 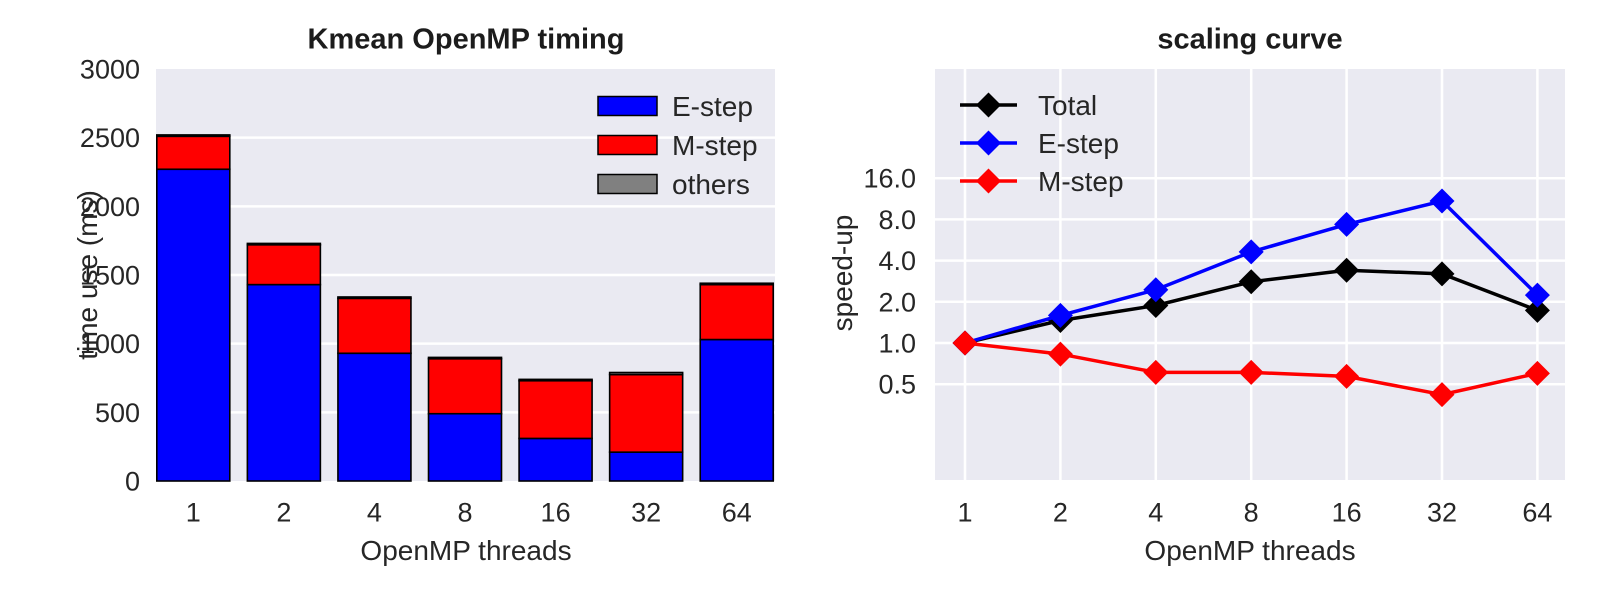 What do you see at coordinates (1442, 512) in the screenshot?
I see `right-xtick-label: 32` at bounding box center [1442, 512].